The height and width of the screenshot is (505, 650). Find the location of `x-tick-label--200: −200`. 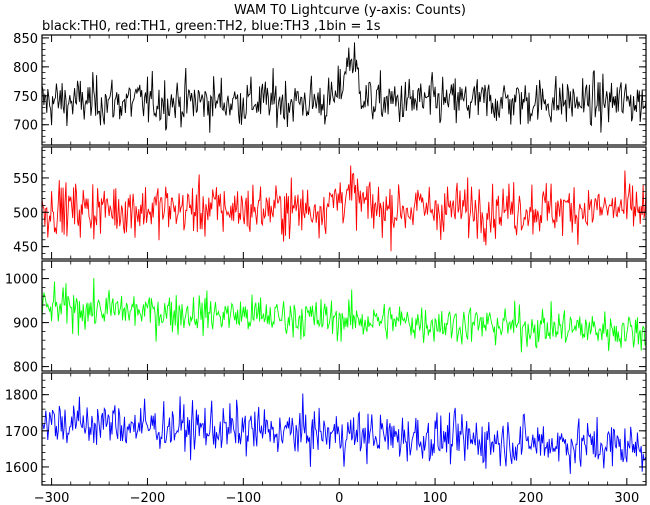

x-tick-label--200: −200 is located at coordinates (148, 498).